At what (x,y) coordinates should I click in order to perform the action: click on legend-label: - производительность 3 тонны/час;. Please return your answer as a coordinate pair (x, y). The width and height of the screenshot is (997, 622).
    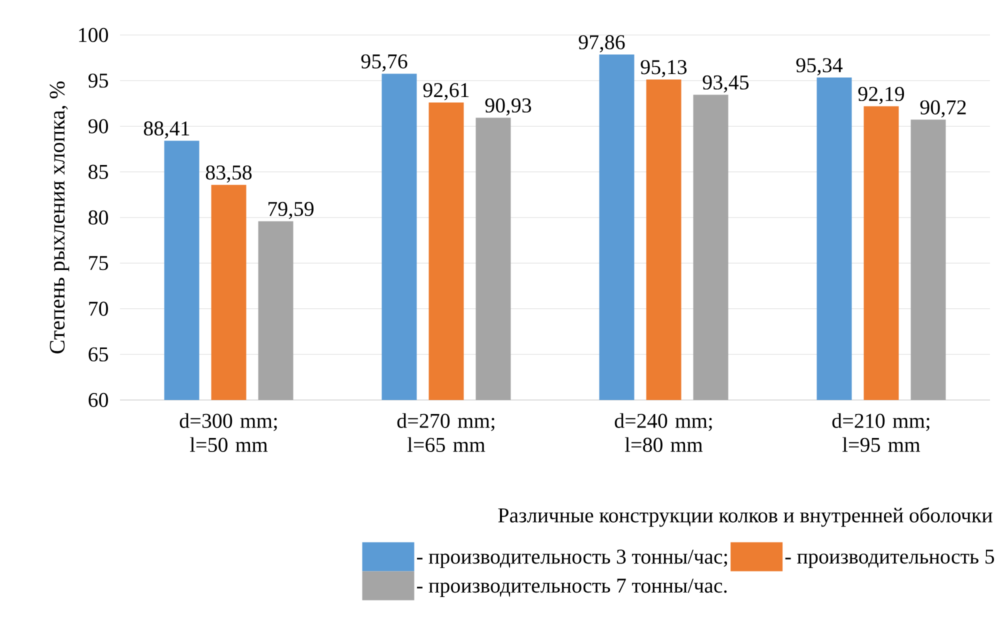
    Looking at the image, I should click on (572, 559).